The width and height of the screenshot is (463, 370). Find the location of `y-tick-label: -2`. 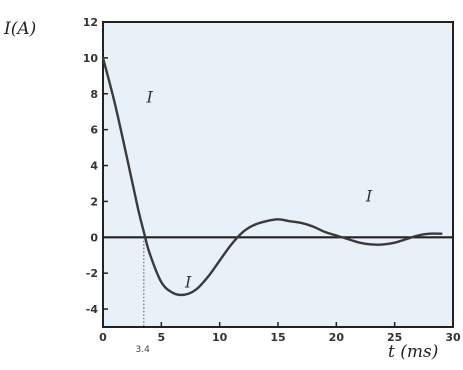

y-tick-label: -2 is located at coordinates (92, 273).